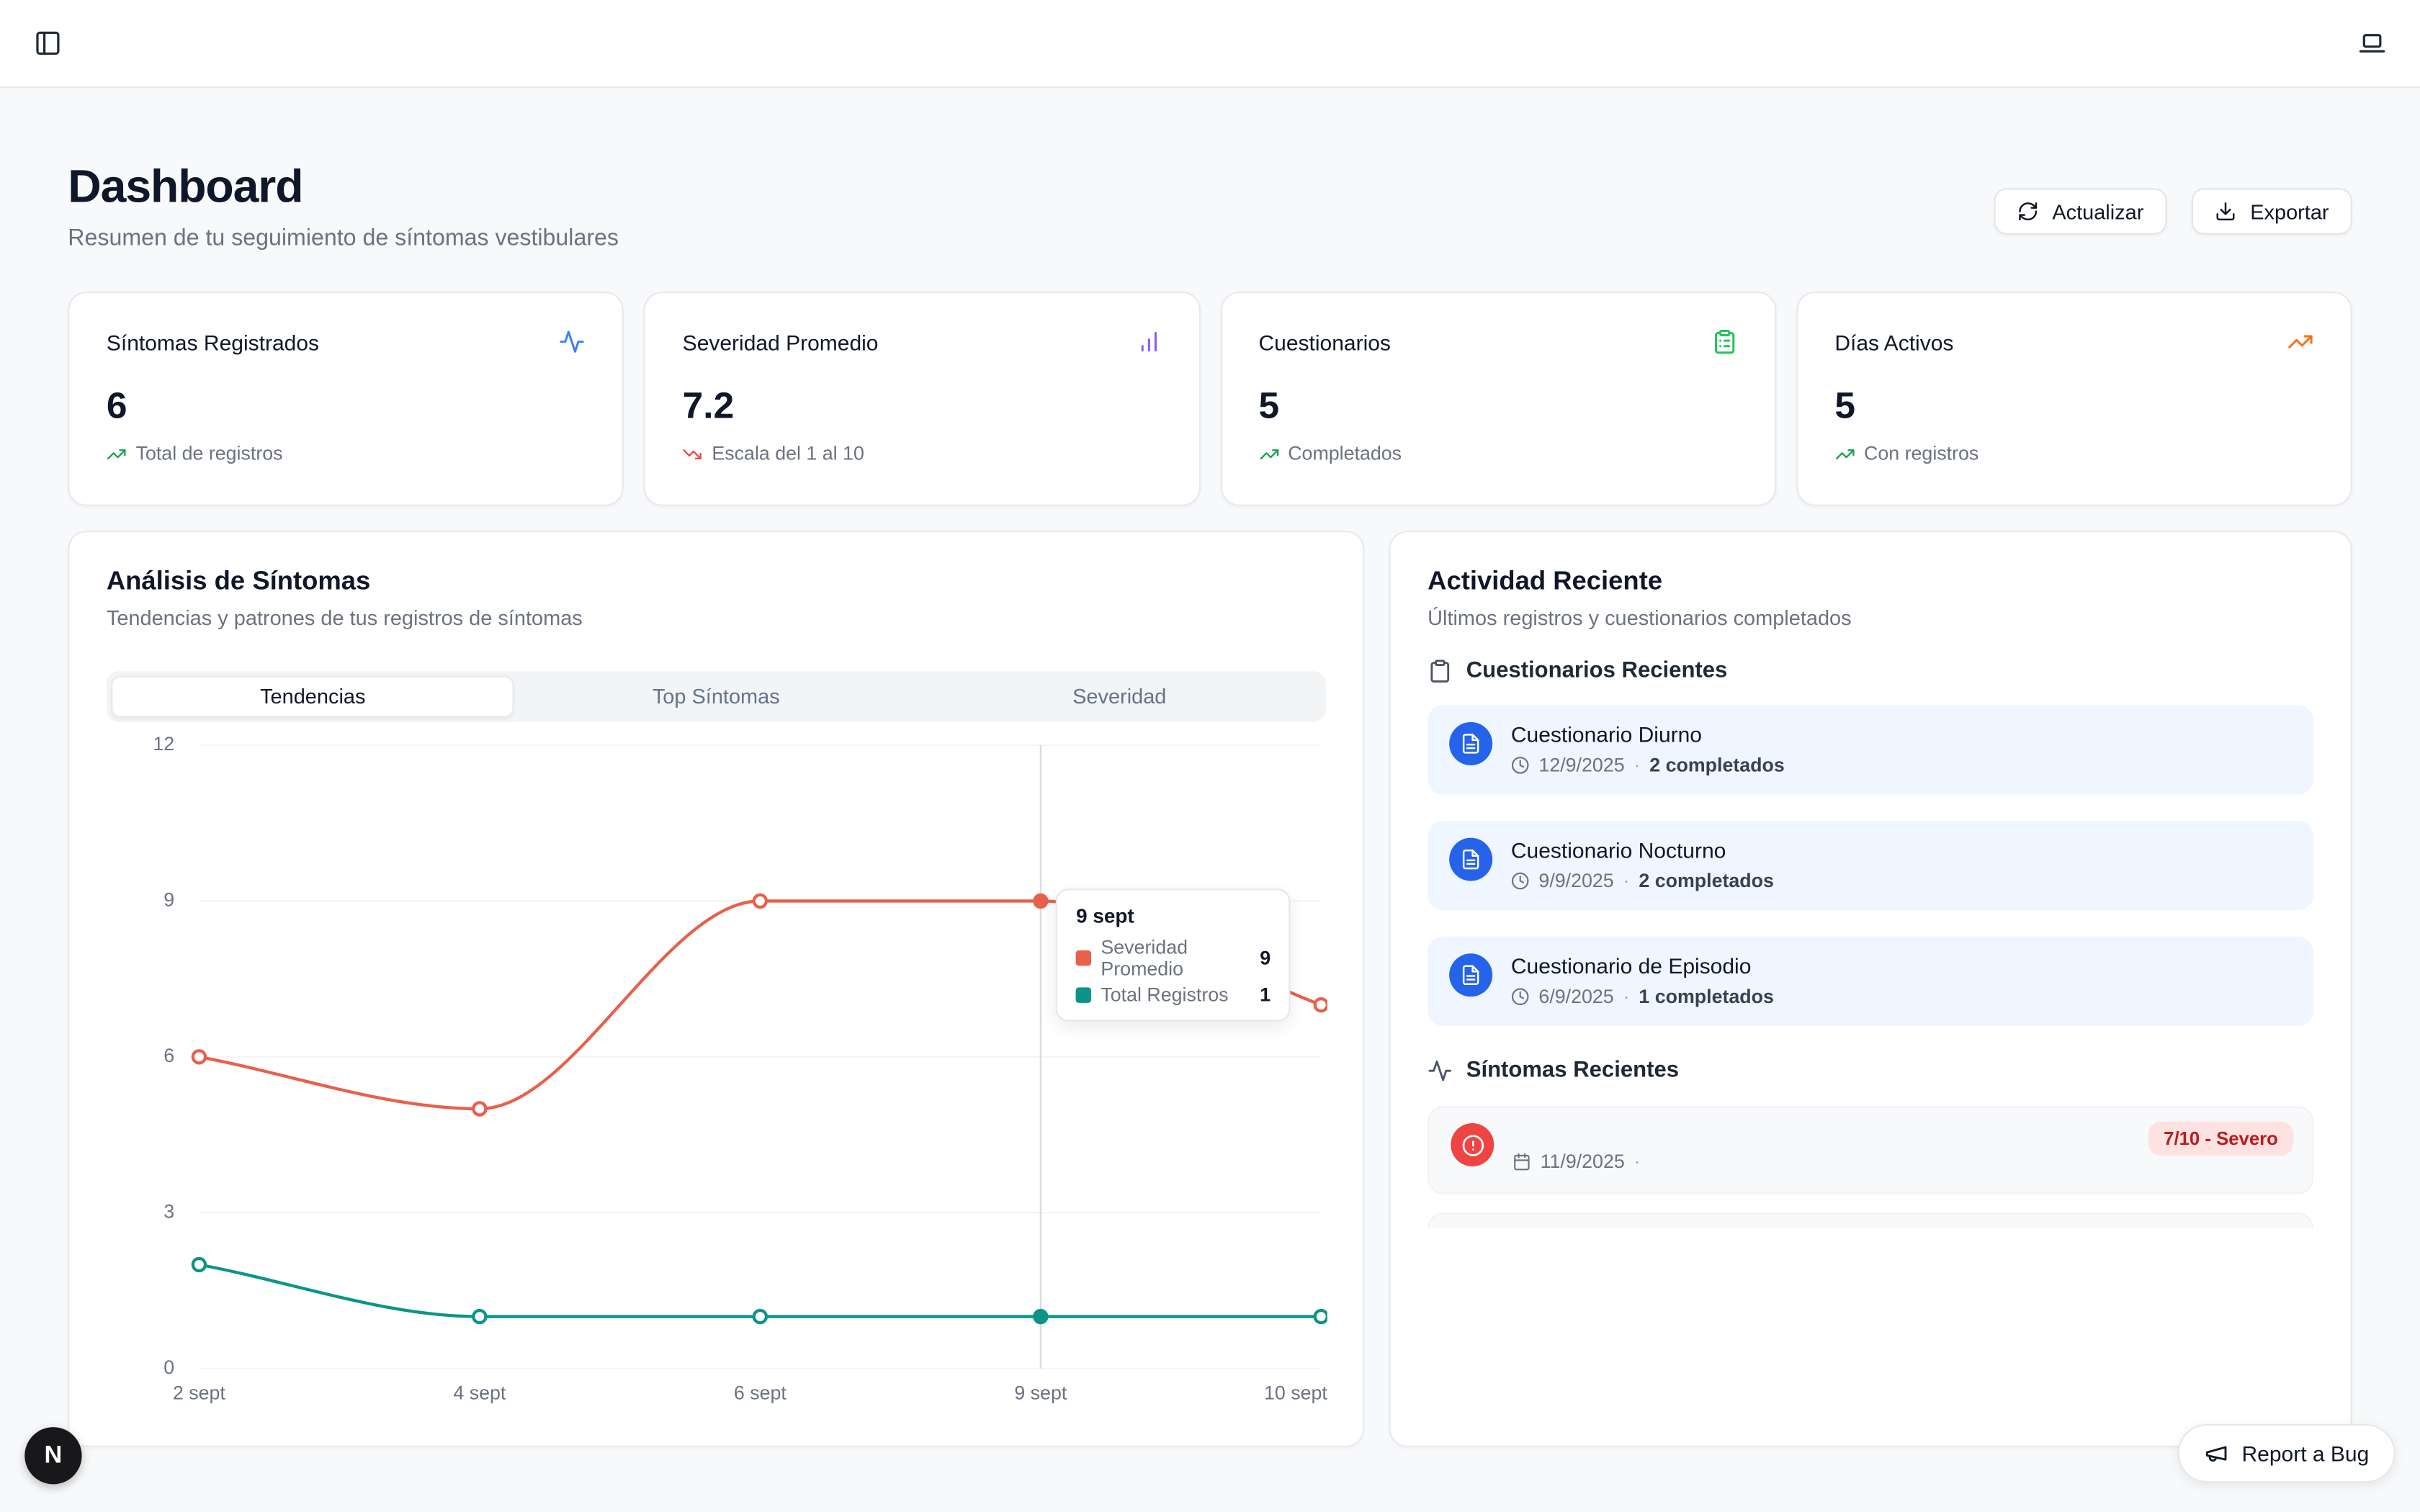 The height and width of the screenshot is (1512, 2420). Describe the element at coordinates (199, 1393) in the screenshot. I see `svg-text: 2 sept` at that location.